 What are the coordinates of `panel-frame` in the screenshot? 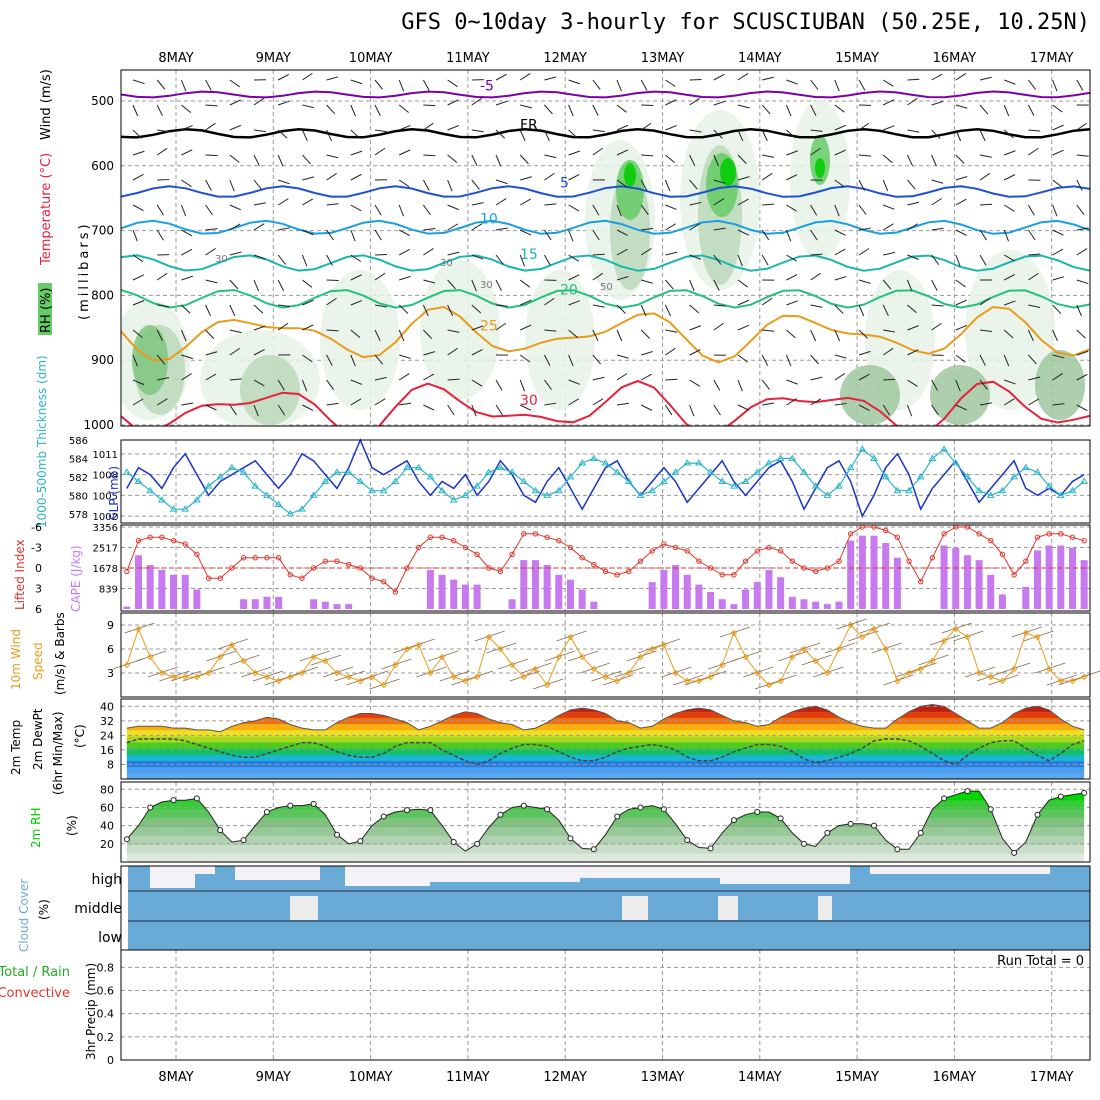 It's located at (605, 568).